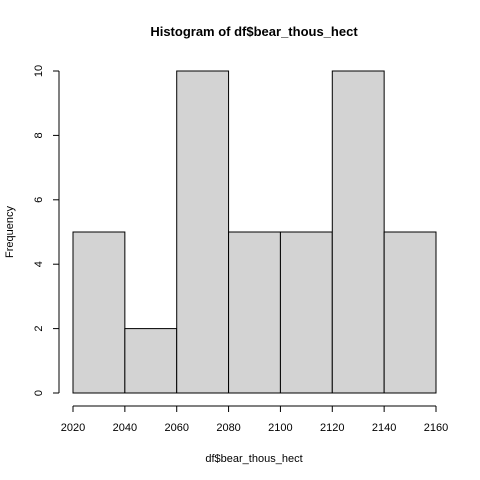 Image resolution: width=480 pixels, height=480 pixels. I want to click on histogram-bar-2060-2080, so click(203, 232).